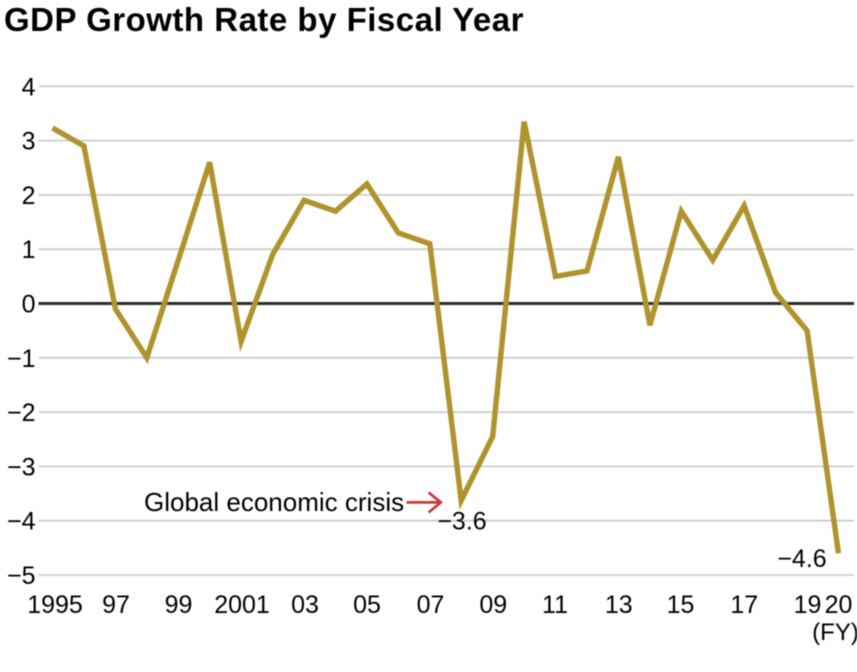 Image resolution: width=857 pixels, height=672 pixels. What do you see at coordinates (493, 605) in the screenshot?
I see `svg-text: 09` at bounding box center [493, 605].